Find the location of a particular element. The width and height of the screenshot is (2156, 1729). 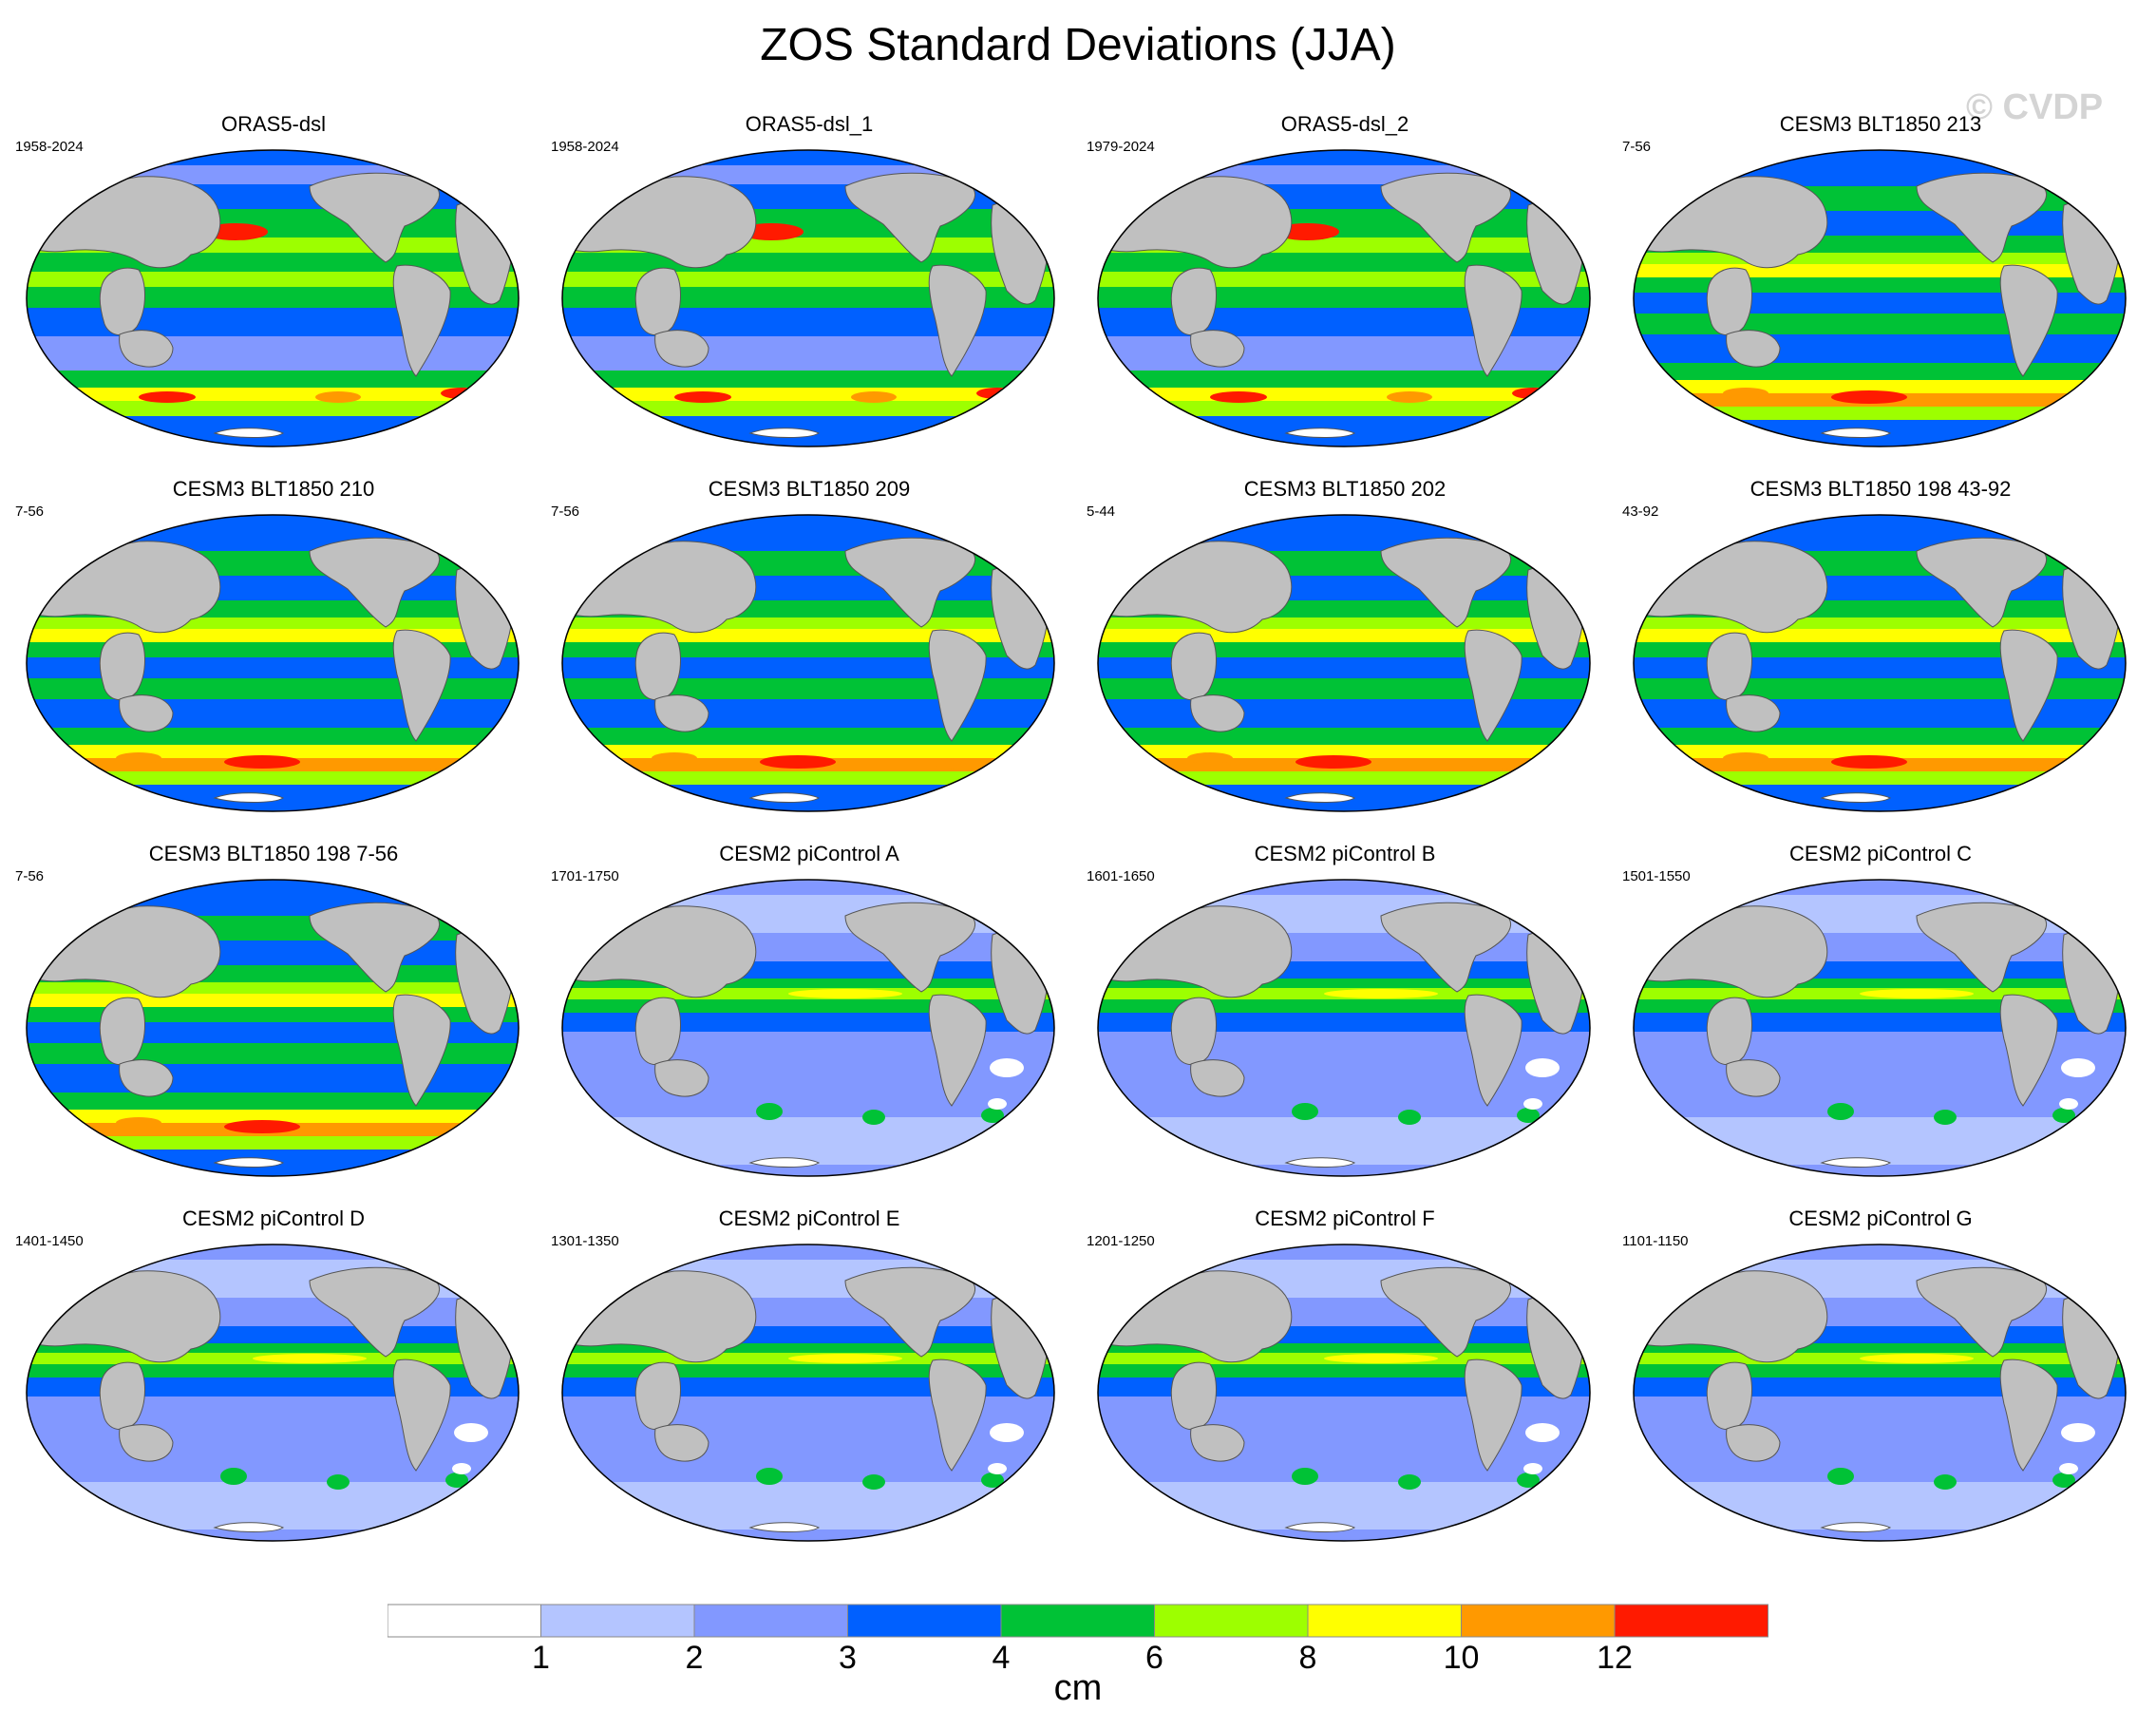

map-panel: ORAS5-dsl_2 1979-2024 is located at coordinates (1345, 288).